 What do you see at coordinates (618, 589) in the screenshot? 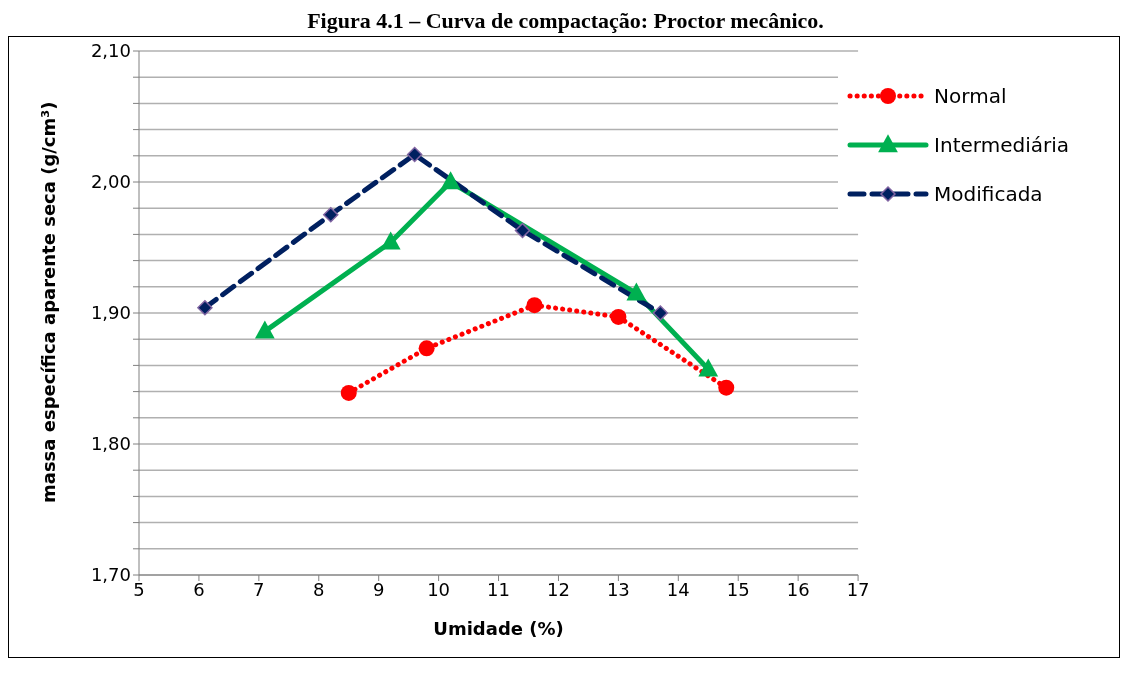
I see `x-tick-label: 13` at bounding box center [618, 589].